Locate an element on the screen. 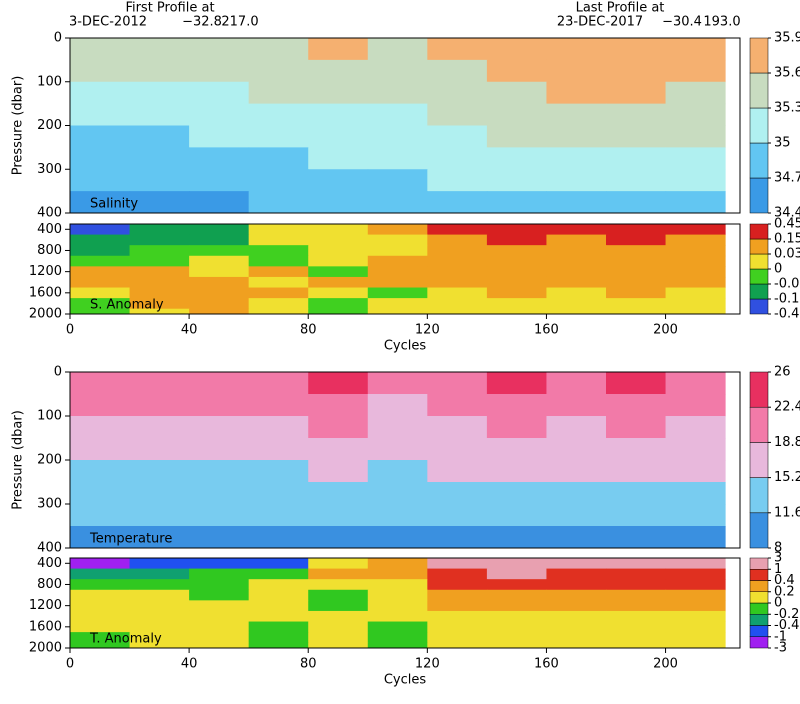 This screenshot has width=800, height=704. y-tick-label: 400 is located at coordinates (49, 563).